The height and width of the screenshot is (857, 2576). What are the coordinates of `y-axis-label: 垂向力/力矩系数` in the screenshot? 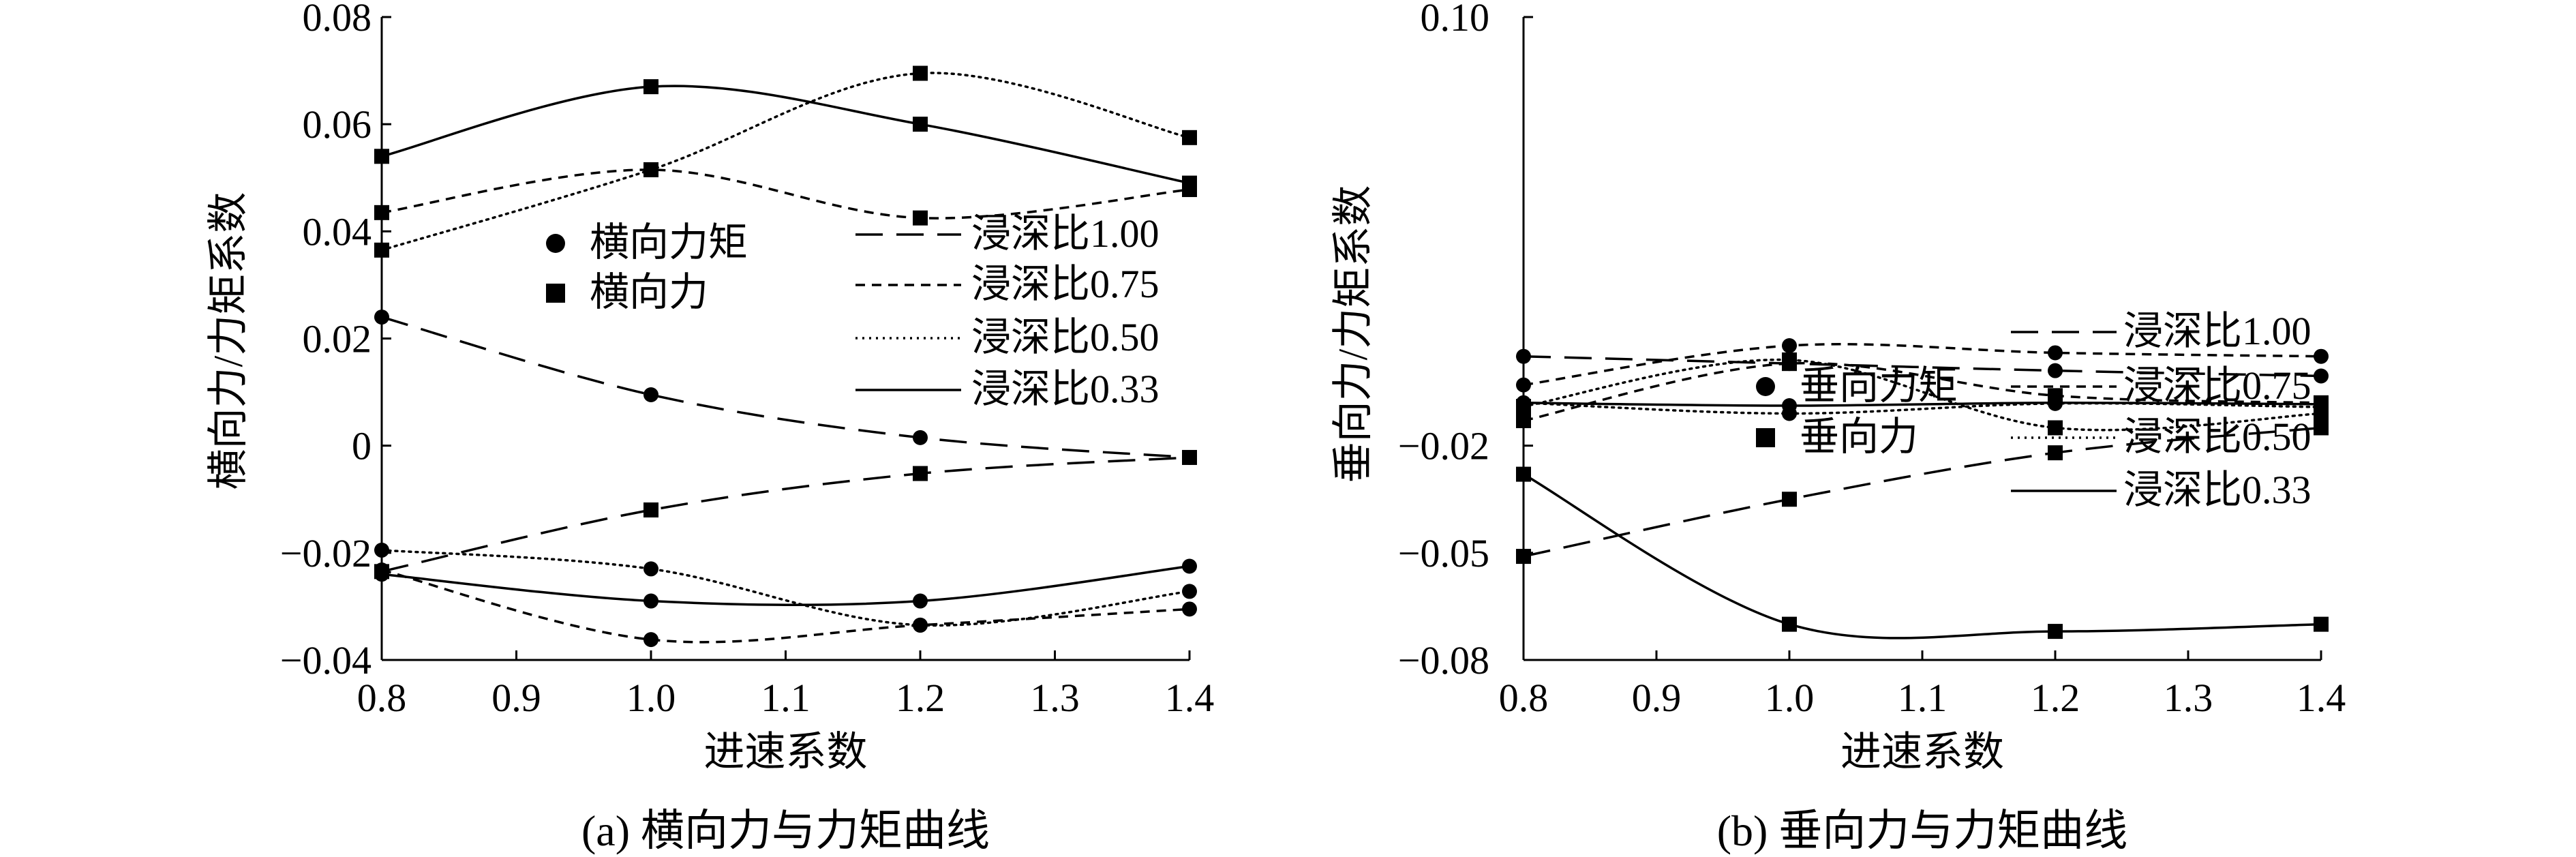 It's located at (1353, 334).